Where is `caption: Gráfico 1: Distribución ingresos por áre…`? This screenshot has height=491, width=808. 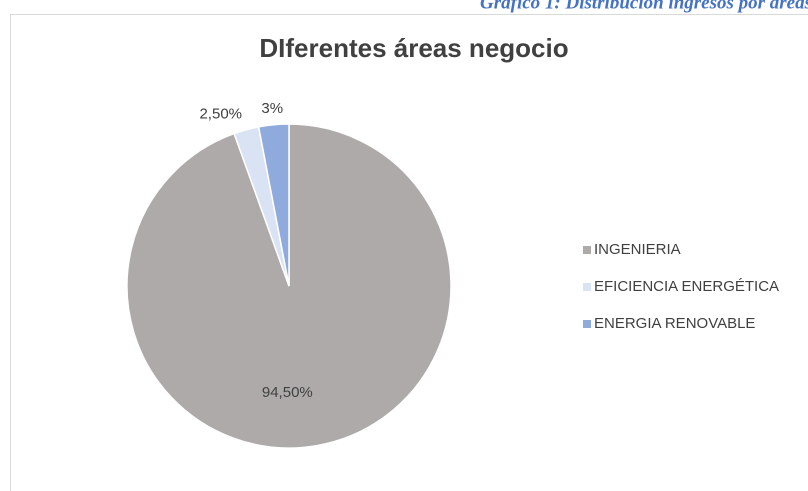
caption: Gráfico 1: Distribución ingresos por áre… is located at coordinates (644, 6).